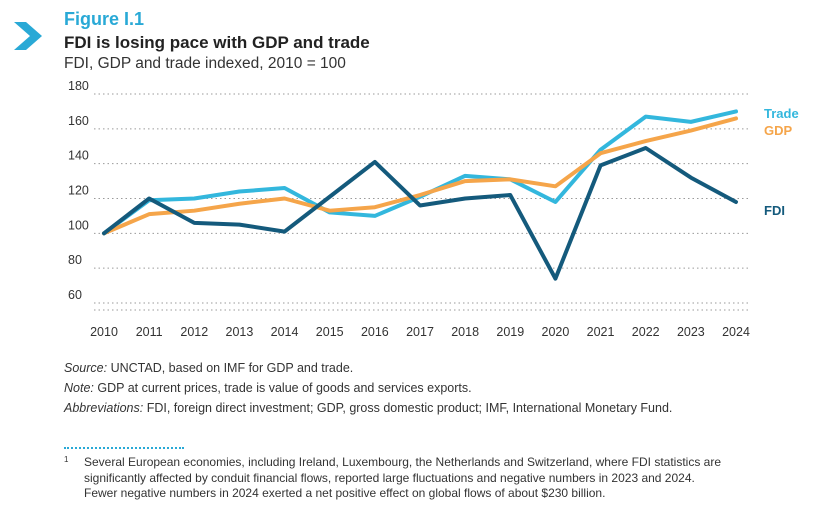 The image size is (822, 528). What do you see at coordinates (646, 332) in the screenshot?
I see `x-tick-label: 2022` at bounding box center [646, 332].